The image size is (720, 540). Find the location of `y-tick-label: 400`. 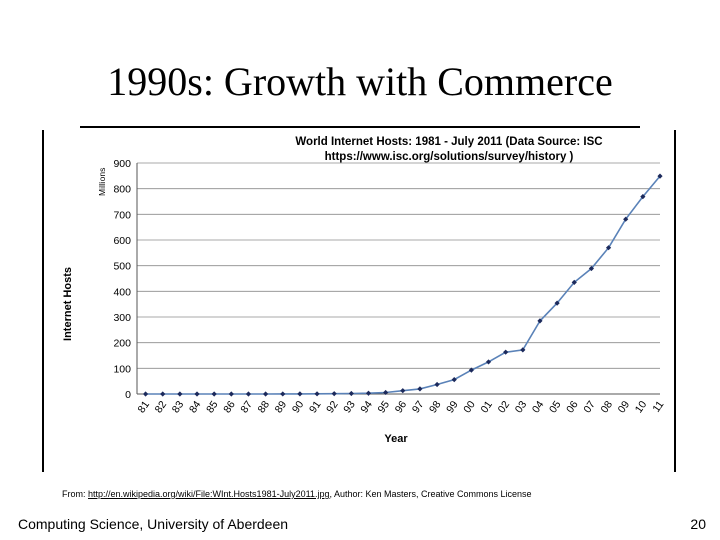

y-tick-label: 400 is located at coordinates (122, 292).